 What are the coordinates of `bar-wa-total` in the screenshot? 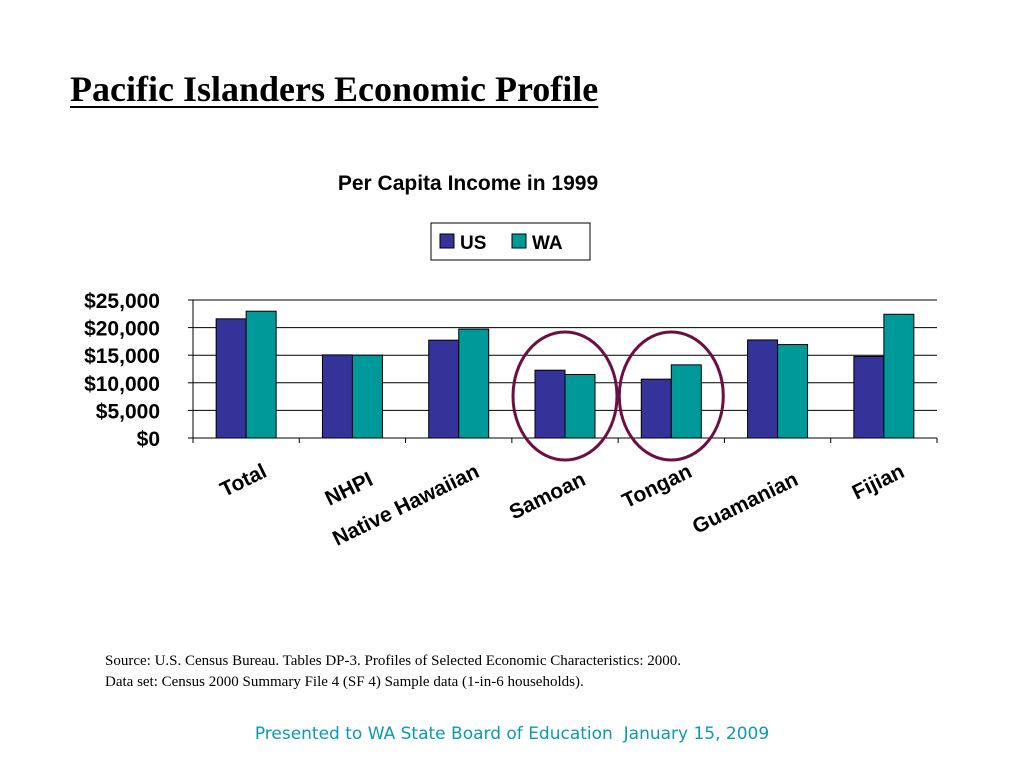 It's located at (261, 374).